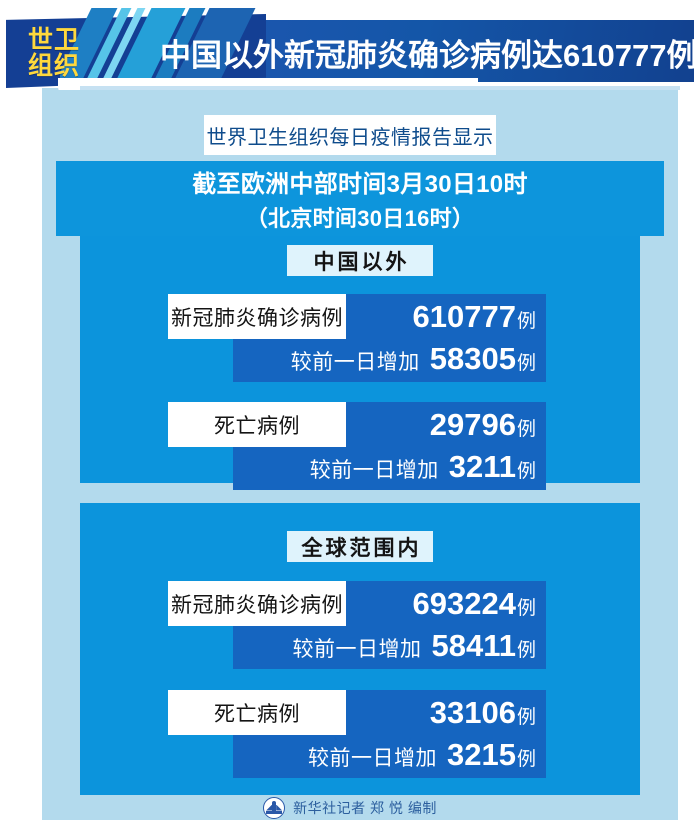 The image size is (700, 820). What do you see at coordinates (350, 137) in the screenshot?
I see `subtitle-text: 世界卫生组织每日疫情报告显示` at bounding box center [350, 137].